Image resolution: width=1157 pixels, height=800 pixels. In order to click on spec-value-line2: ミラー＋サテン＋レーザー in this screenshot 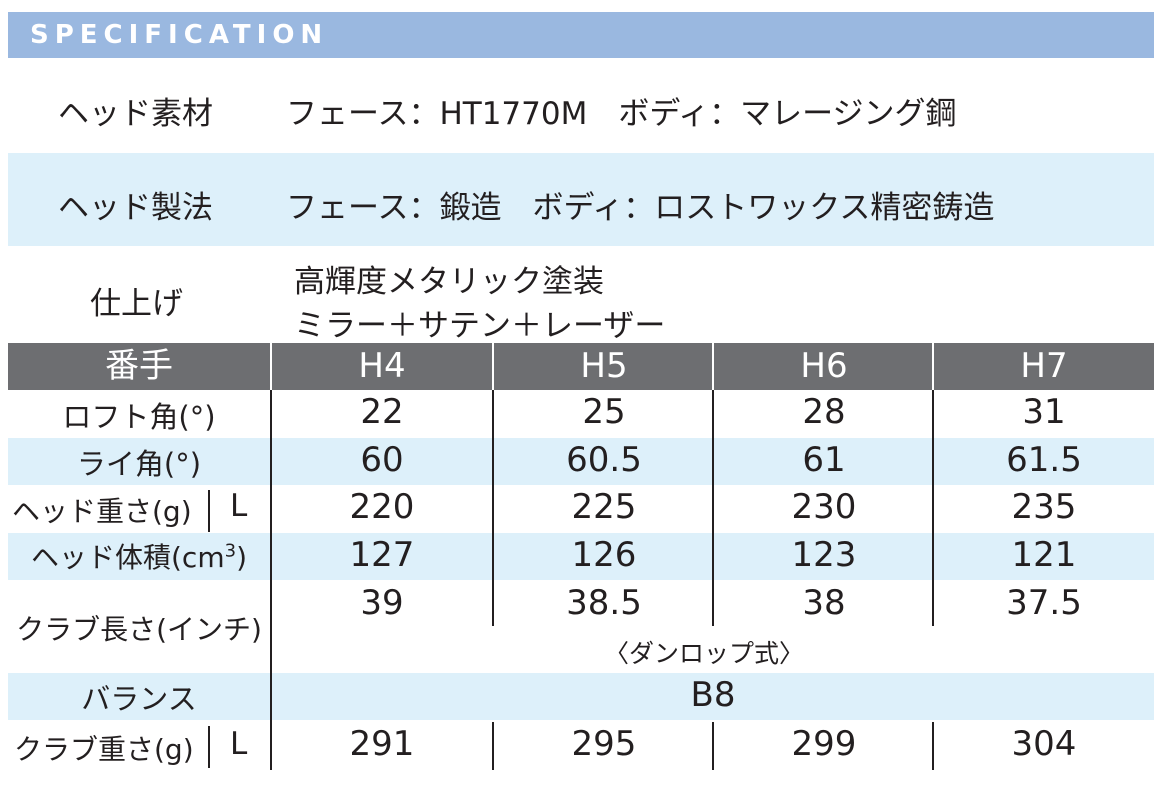, I will do `click(480, 326)`.